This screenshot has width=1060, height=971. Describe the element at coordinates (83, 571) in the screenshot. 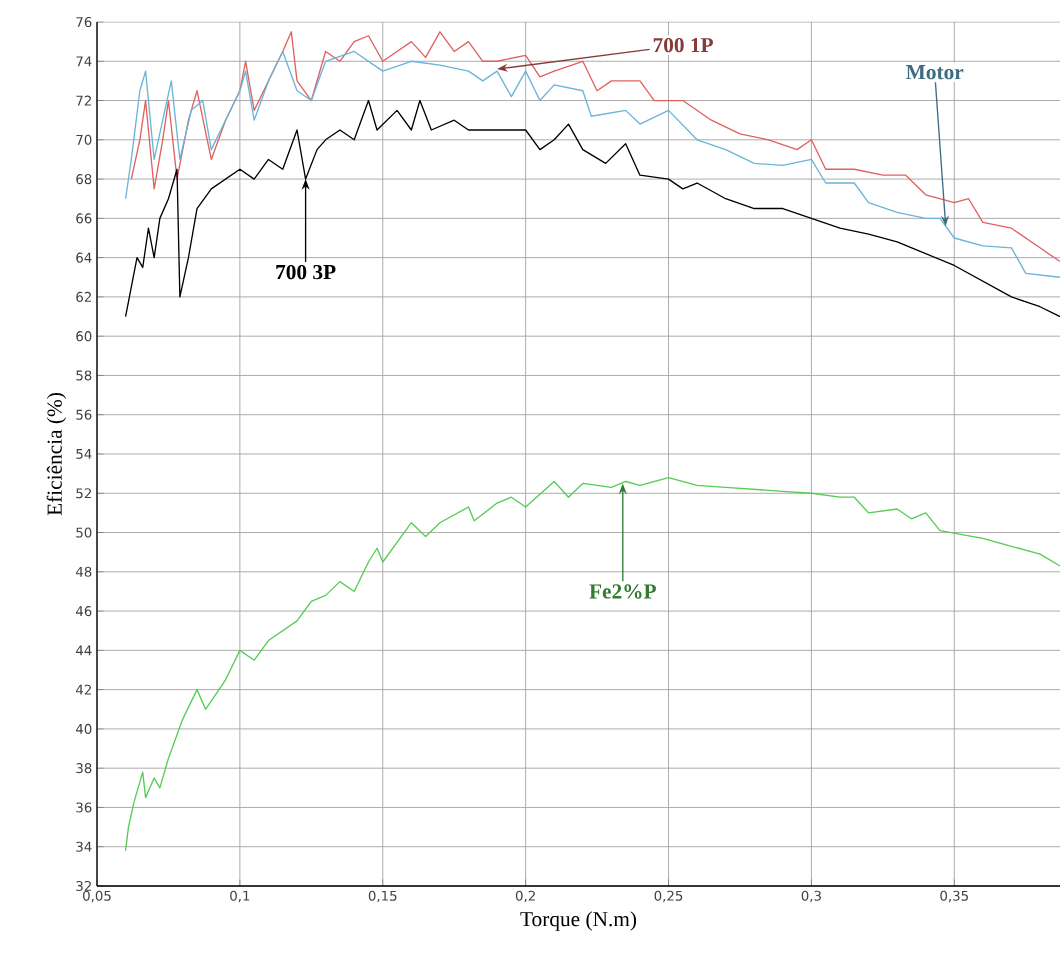

I see `y-tick-label: 48` at that location.